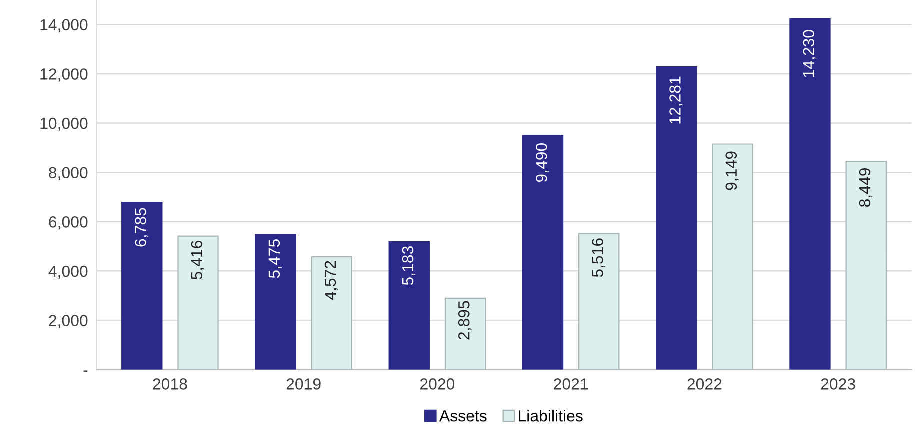  Describe the element at coordinates (571, 384) in the screenshot. I see `x-tick-label: 2021` at that location.